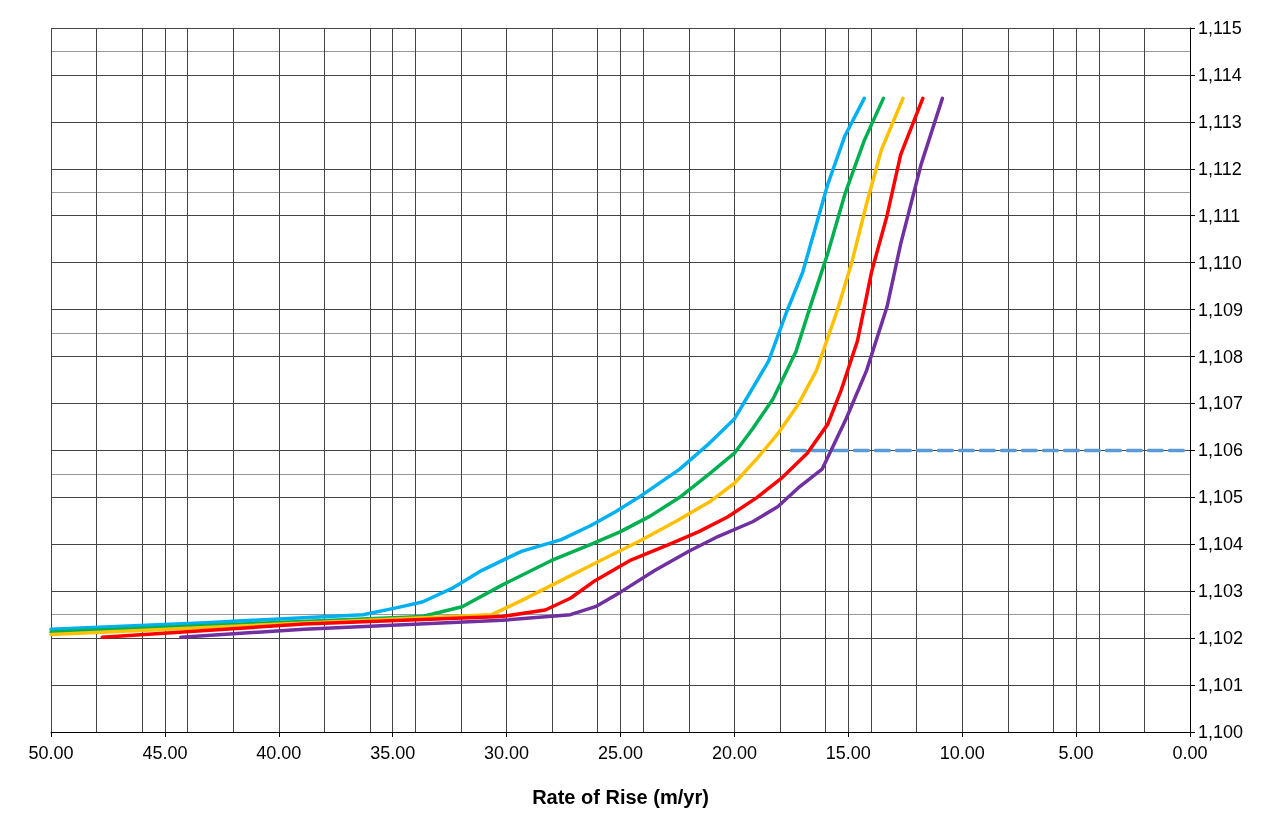  Describe the element at coordinates (962, 753) in the screenshot. I see `x-tick-label: 10.00` at that location.